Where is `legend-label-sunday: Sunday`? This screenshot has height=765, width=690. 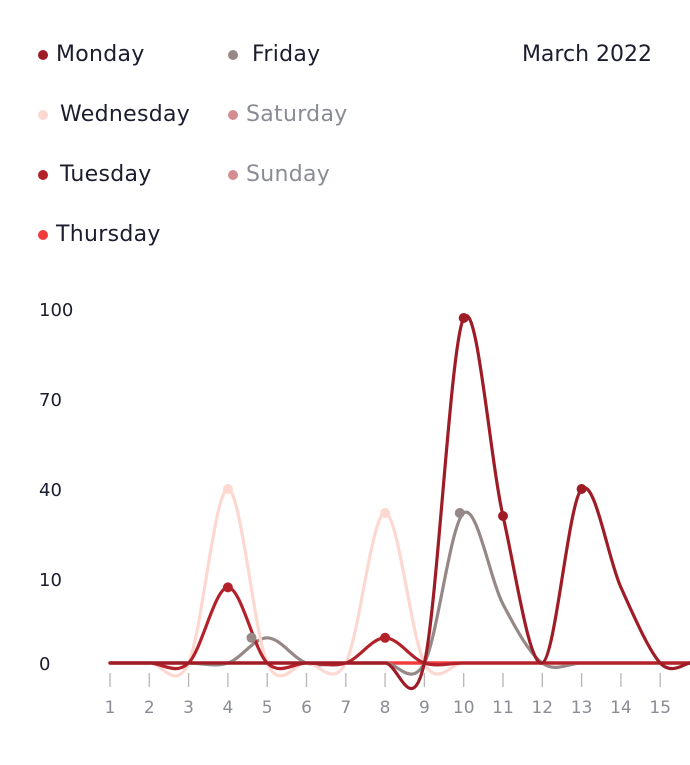 legend-label-sunday: Sunday is located at coordinates (288, 174).